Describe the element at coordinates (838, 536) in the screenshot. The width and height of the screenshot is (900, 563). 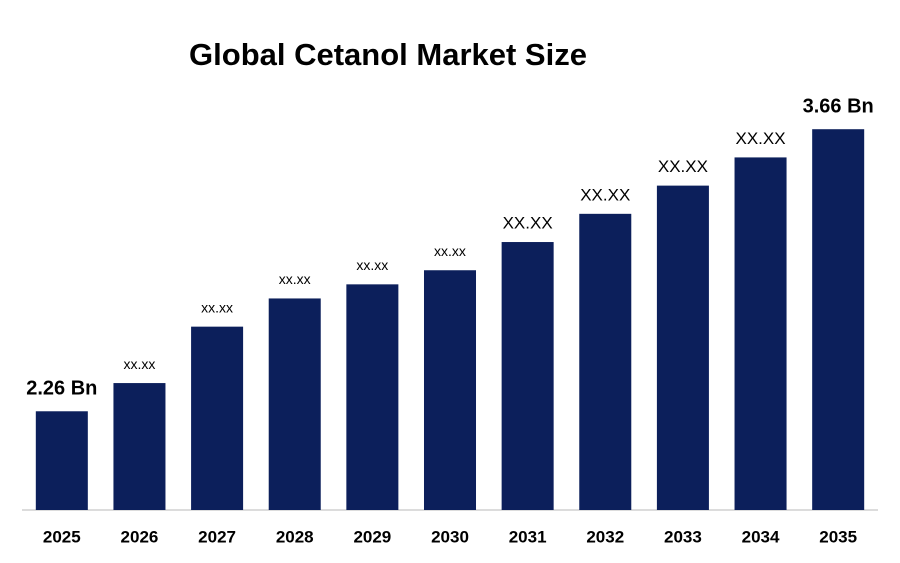
I see `x-tick-label: 2035` at that location.